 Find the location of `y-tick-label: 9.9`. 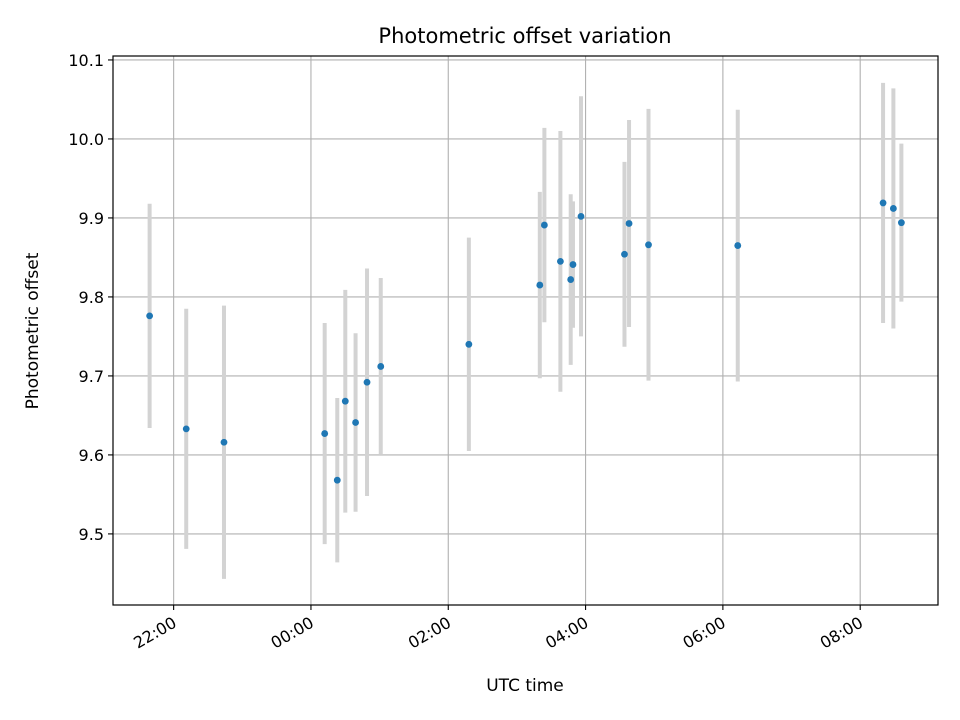

y-tick-label: 9.9 is located at coordinates (91, 218).